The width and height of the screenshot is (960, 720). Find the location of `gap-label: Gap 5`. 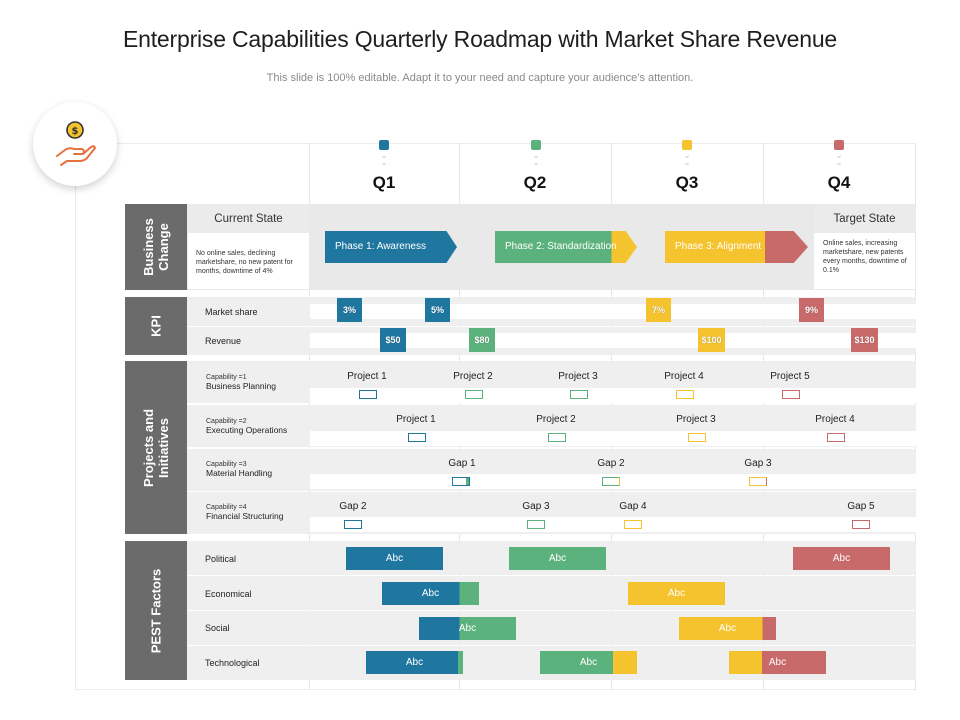

gap-label: Gap 5 is located at coordinates (861, 506).